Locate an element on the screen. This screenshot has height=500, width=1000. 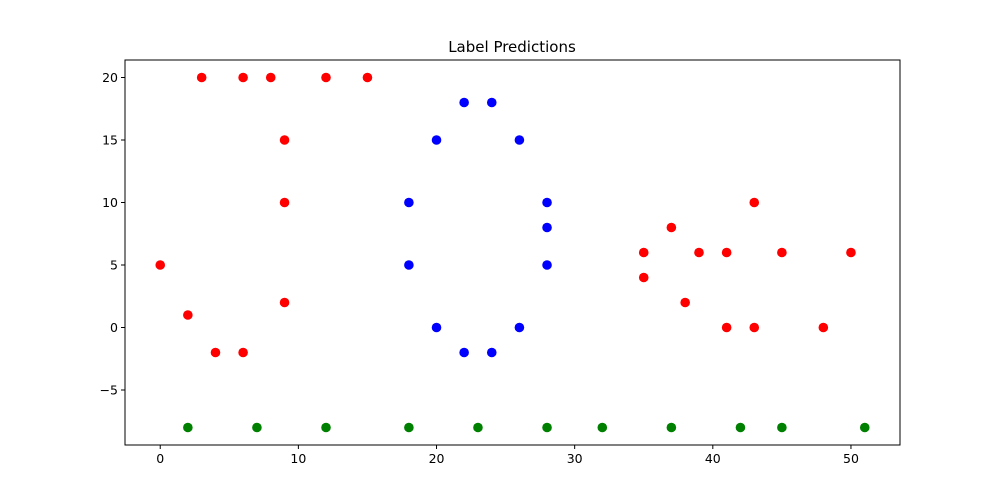
y-tick-label: 20 is located at coordinates (110, 77).